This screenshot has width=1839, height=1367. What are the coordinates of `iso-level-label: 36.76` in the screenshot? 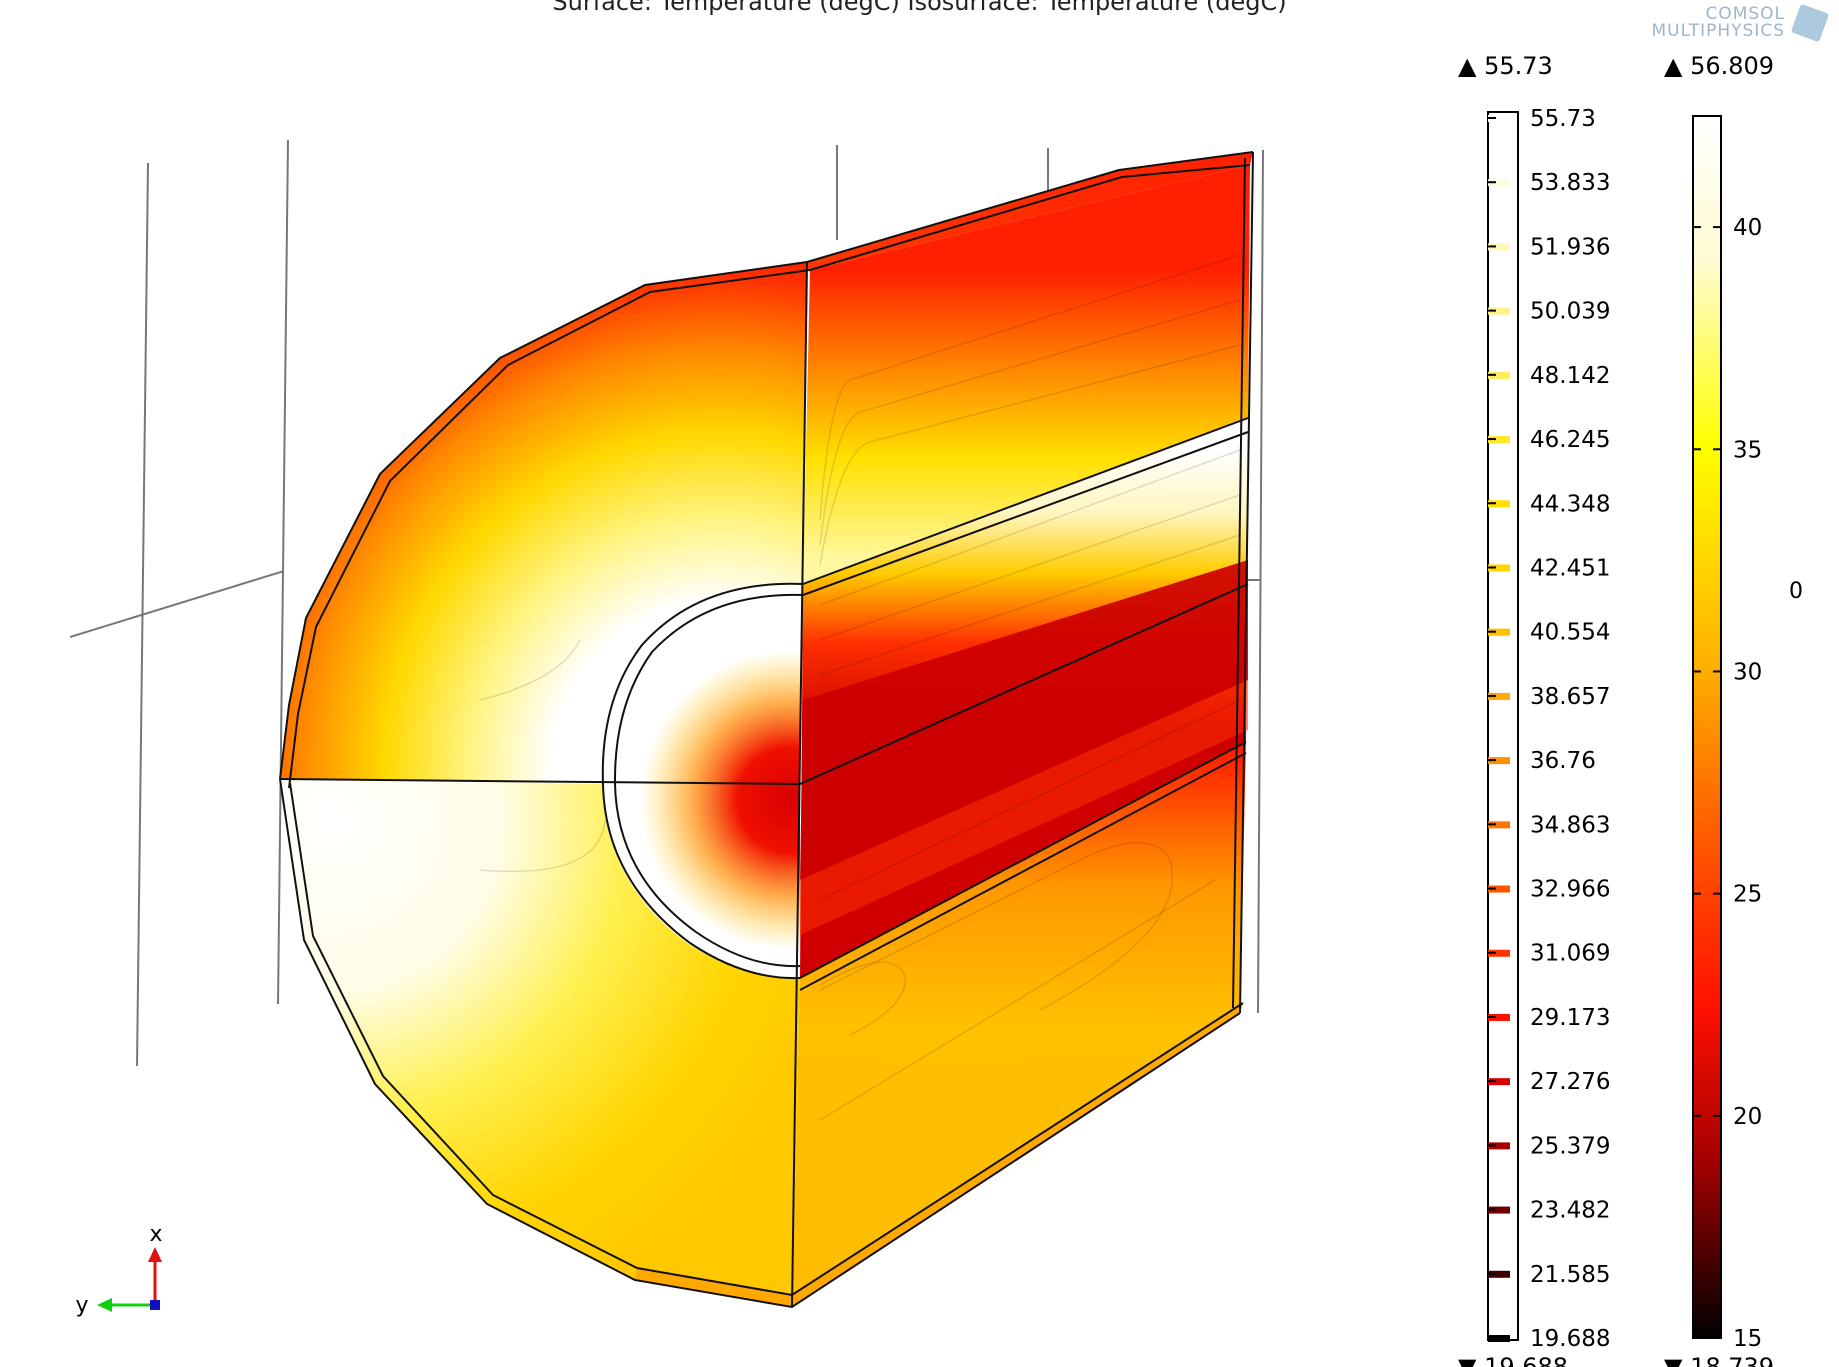 It's located at (1563, 761).